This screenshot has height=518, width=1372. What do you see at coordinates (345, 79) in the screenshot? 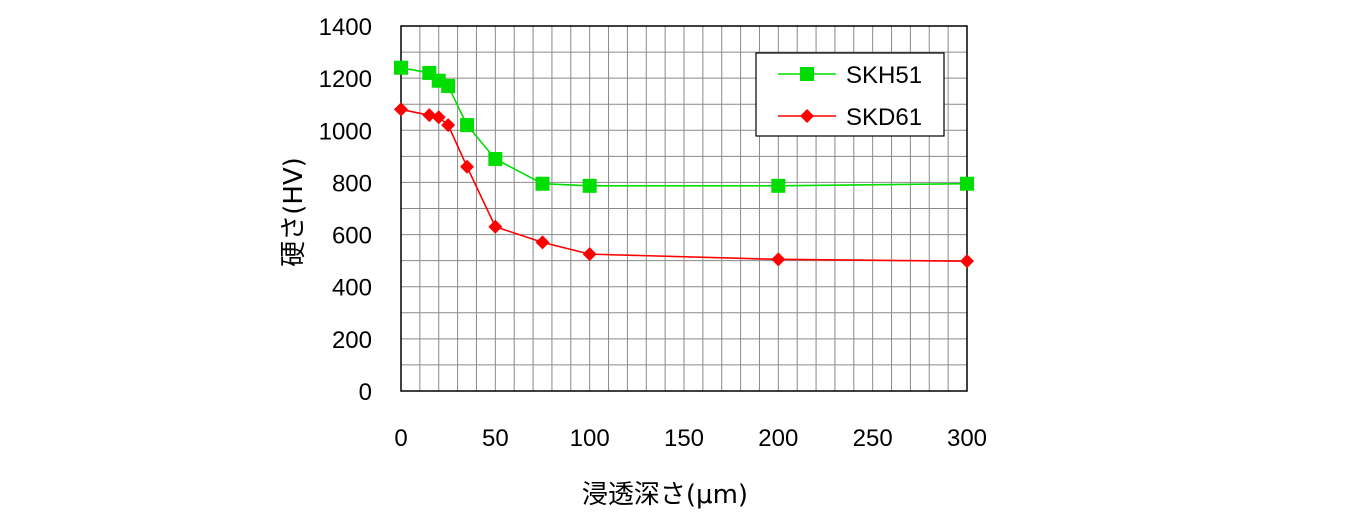
I see `y-tick-label: 1200` at bounding box center [345, 79].